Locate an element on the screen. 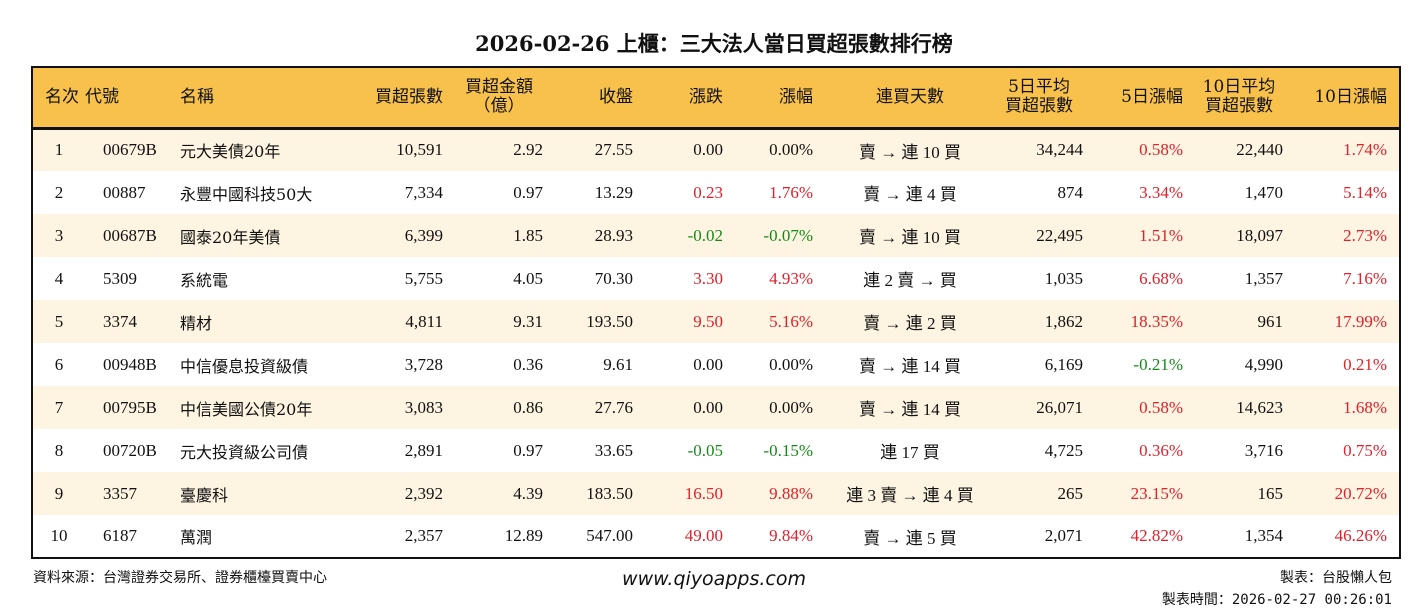 The image size is (1428, 612). cell-avg5-volume: 22,495 is located at coordinates (1059, 235).